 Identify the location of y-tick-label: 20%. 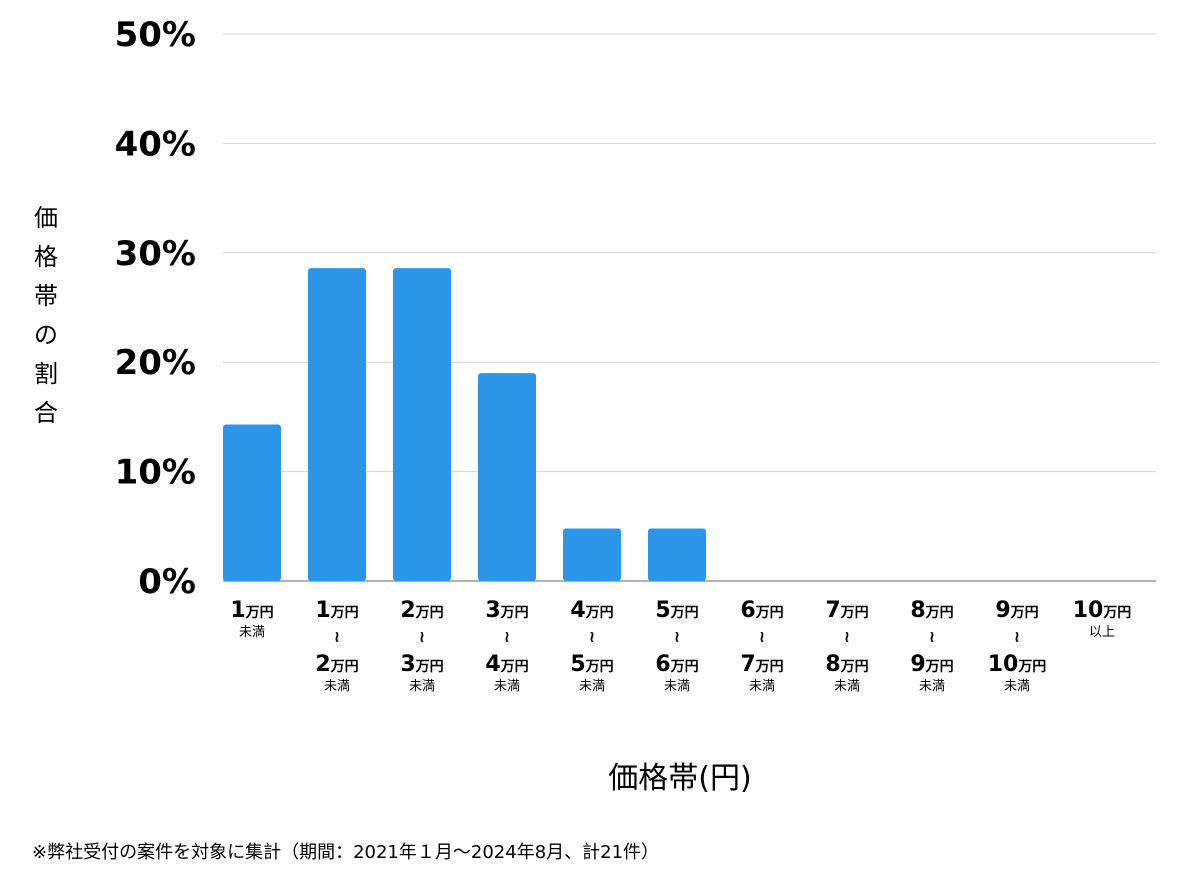
(155, 363).